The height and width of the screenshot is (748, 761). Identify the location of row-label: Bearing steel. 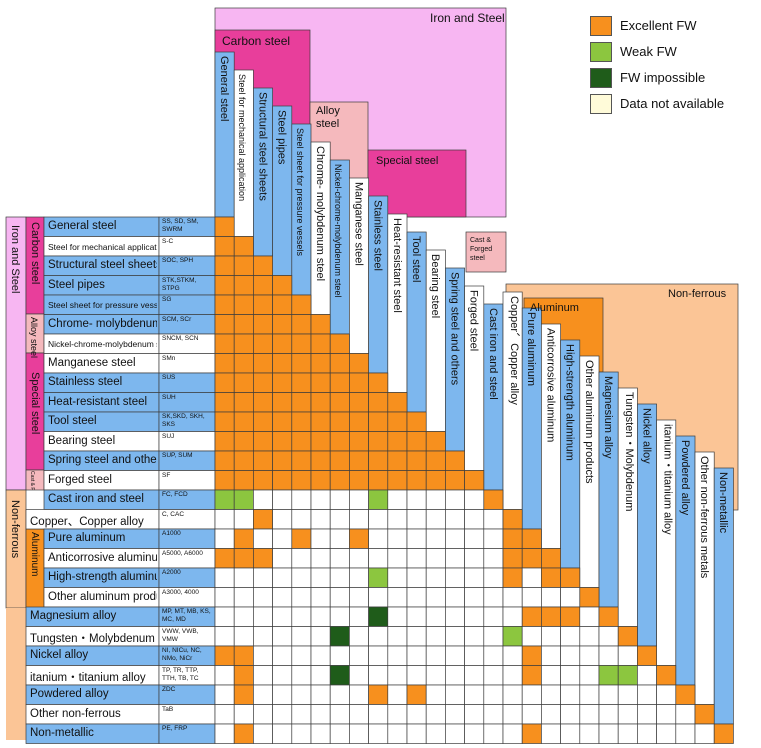
(82, 440).